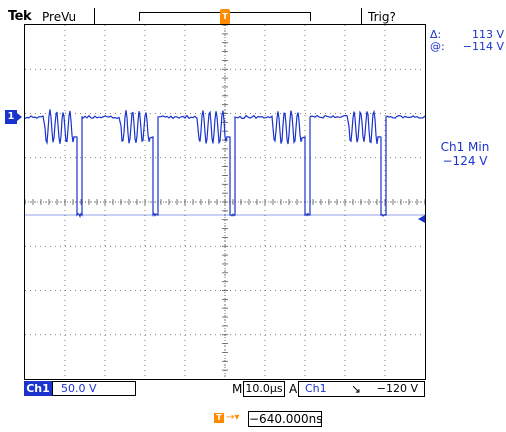  What do you see at coordinates (219, 418) in the screenshot?
I see `trigger-position-icon: T` at bounding box center [219, 418].